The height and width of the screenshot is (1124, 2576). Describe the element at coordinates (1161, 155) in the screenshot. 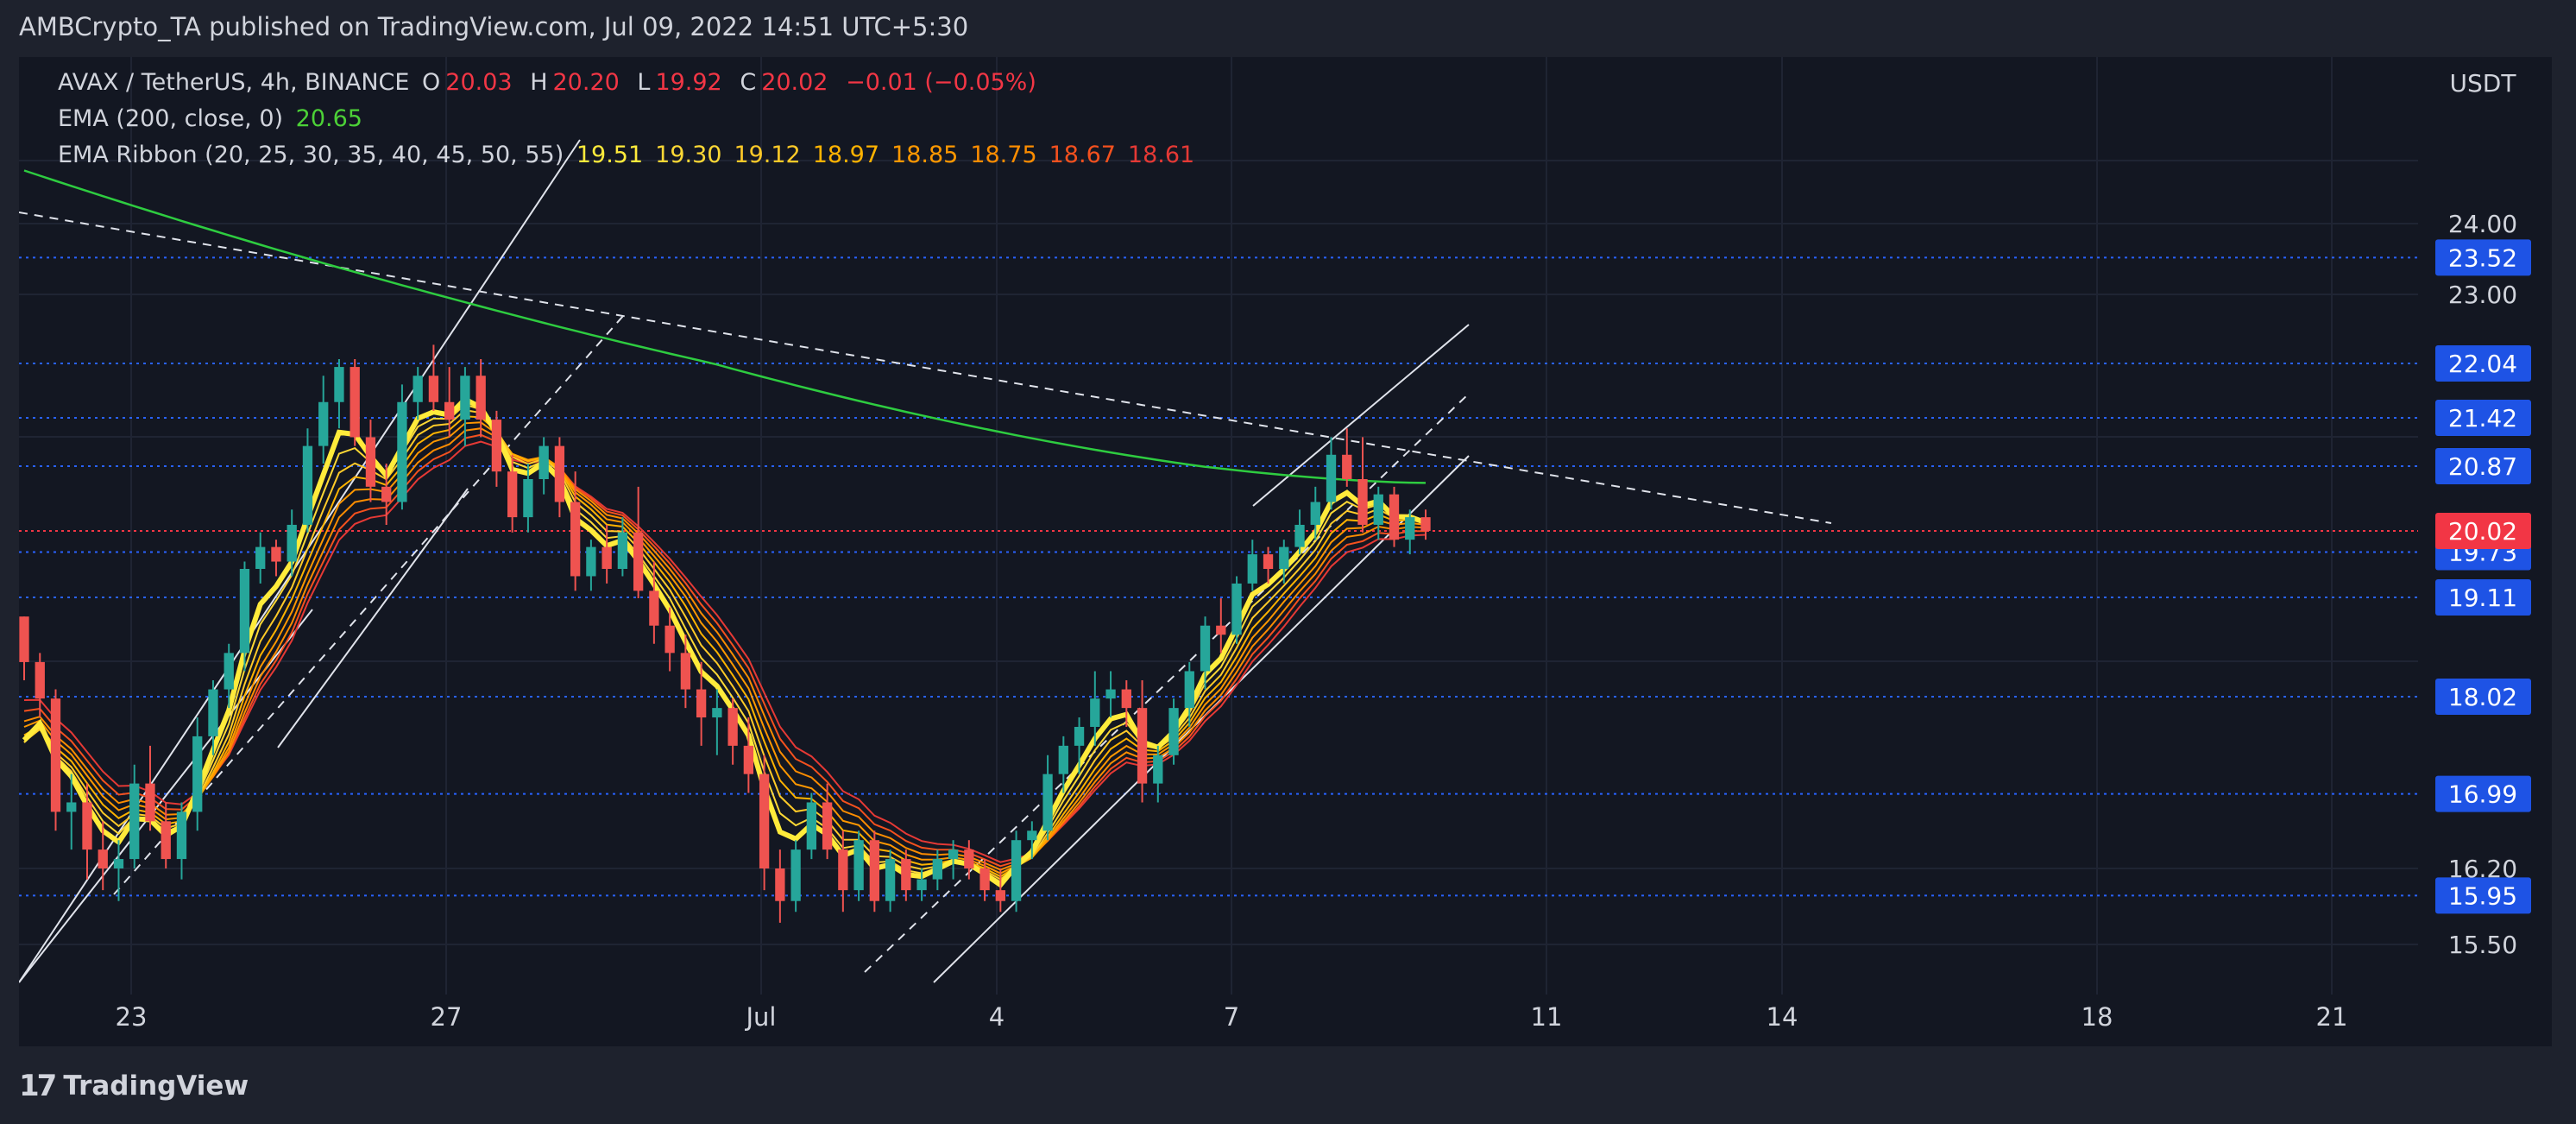

I see `ribbon-value: 18.61` at that location.